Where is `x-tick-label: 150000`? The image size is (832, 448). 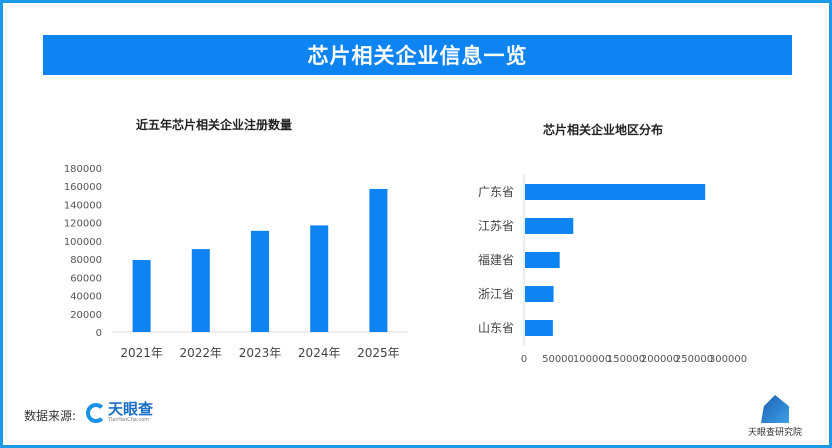 x-tick-label: 150000 is located at coordinates (626, 359).